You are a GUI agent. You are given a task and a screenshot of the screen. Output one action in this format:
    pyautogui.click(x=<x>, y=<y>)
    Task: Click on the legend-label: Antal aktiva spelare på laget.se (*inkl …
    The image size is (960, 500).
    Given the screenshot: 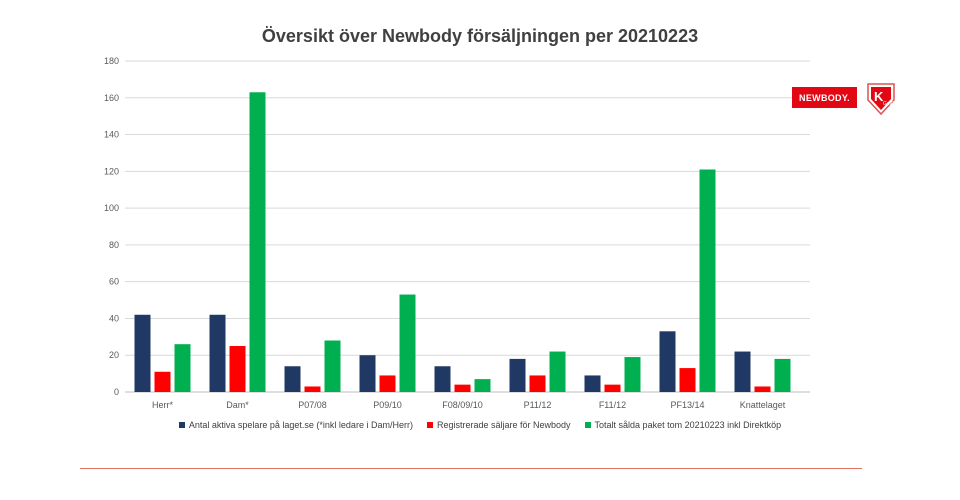 What is the action you would take?
    pyautogui.click(x=300, y=425)
    